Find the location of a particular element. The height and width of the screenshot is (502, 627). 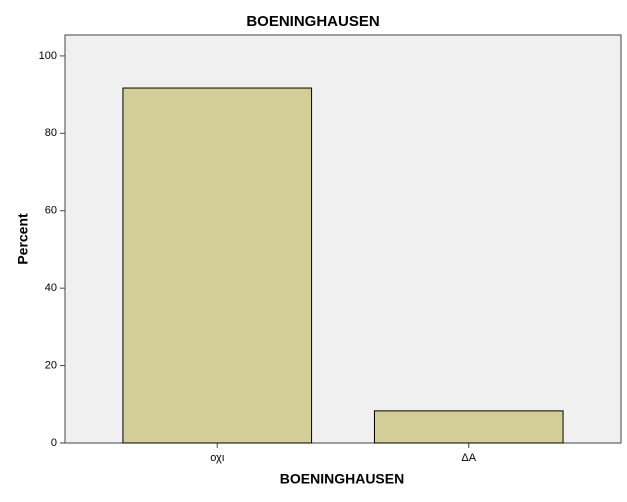

x-axis-label: BOENINGHAUSEN is located at coordinates (342, 479).